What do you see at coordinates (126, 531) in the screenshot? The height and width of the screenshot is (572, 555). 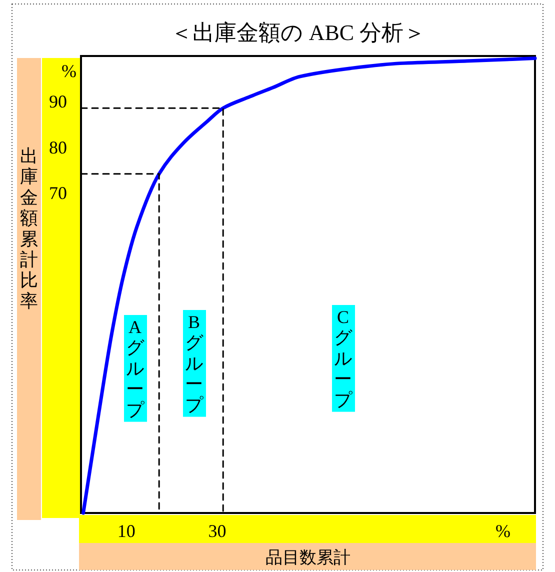 I see `x-tick-label: 10` at bounding box center [126, 531].